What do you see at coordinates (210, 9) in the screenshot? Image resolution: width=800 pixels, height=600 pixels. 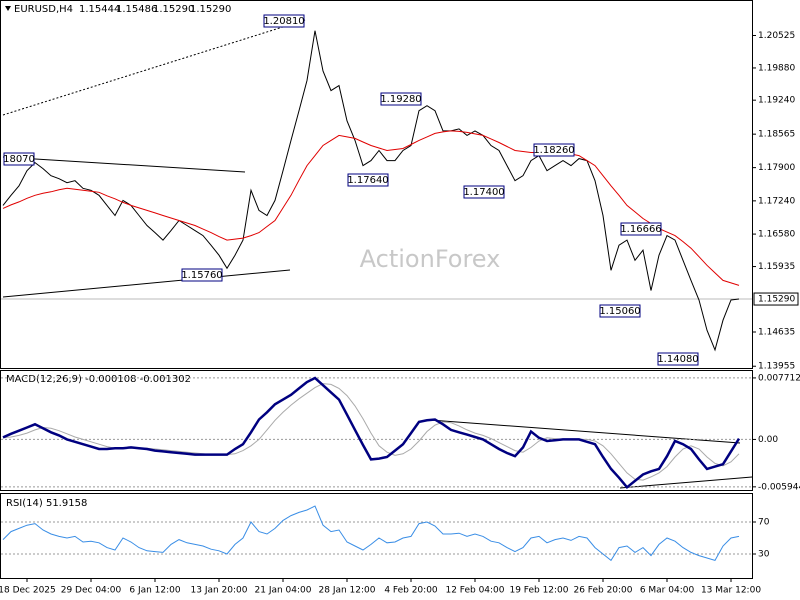 I see `header-close: 1.15290` at bounding box center [210, 9].